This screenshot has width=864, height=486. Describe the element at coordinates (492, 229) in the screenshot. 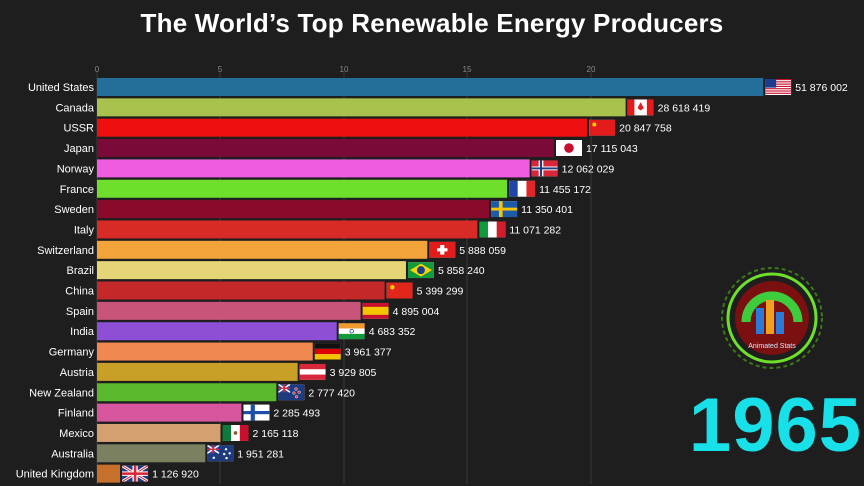

I see `flag-it-icon` at that location.